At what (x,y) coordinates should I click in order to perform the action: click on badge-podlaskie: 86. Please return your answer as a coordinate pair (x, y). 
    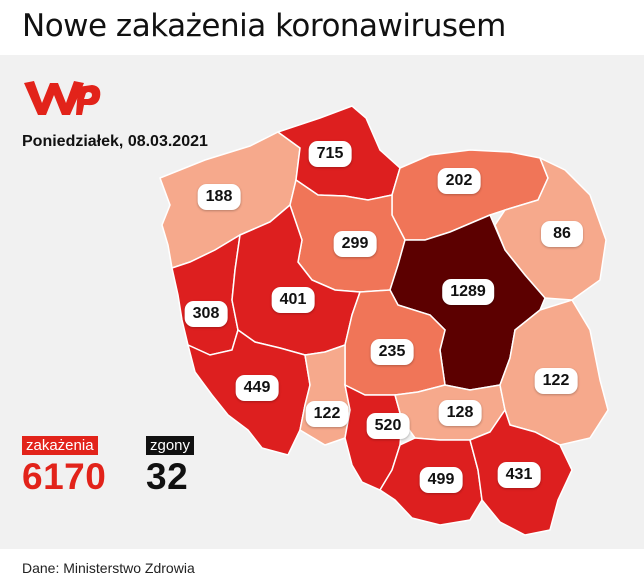
    Looking at the image, I should click on (562, 234).